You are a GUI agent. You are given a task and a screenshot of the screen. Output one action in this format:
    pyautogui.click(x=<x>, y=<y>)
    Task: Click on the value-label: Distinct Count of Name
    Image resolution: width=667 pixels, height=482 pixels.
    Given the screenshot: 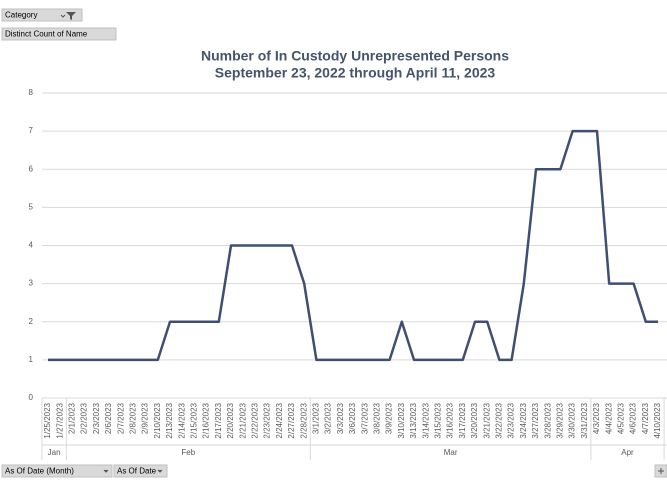 What is the action you would take?
    pyautogui.click(x=46, y=34)
    